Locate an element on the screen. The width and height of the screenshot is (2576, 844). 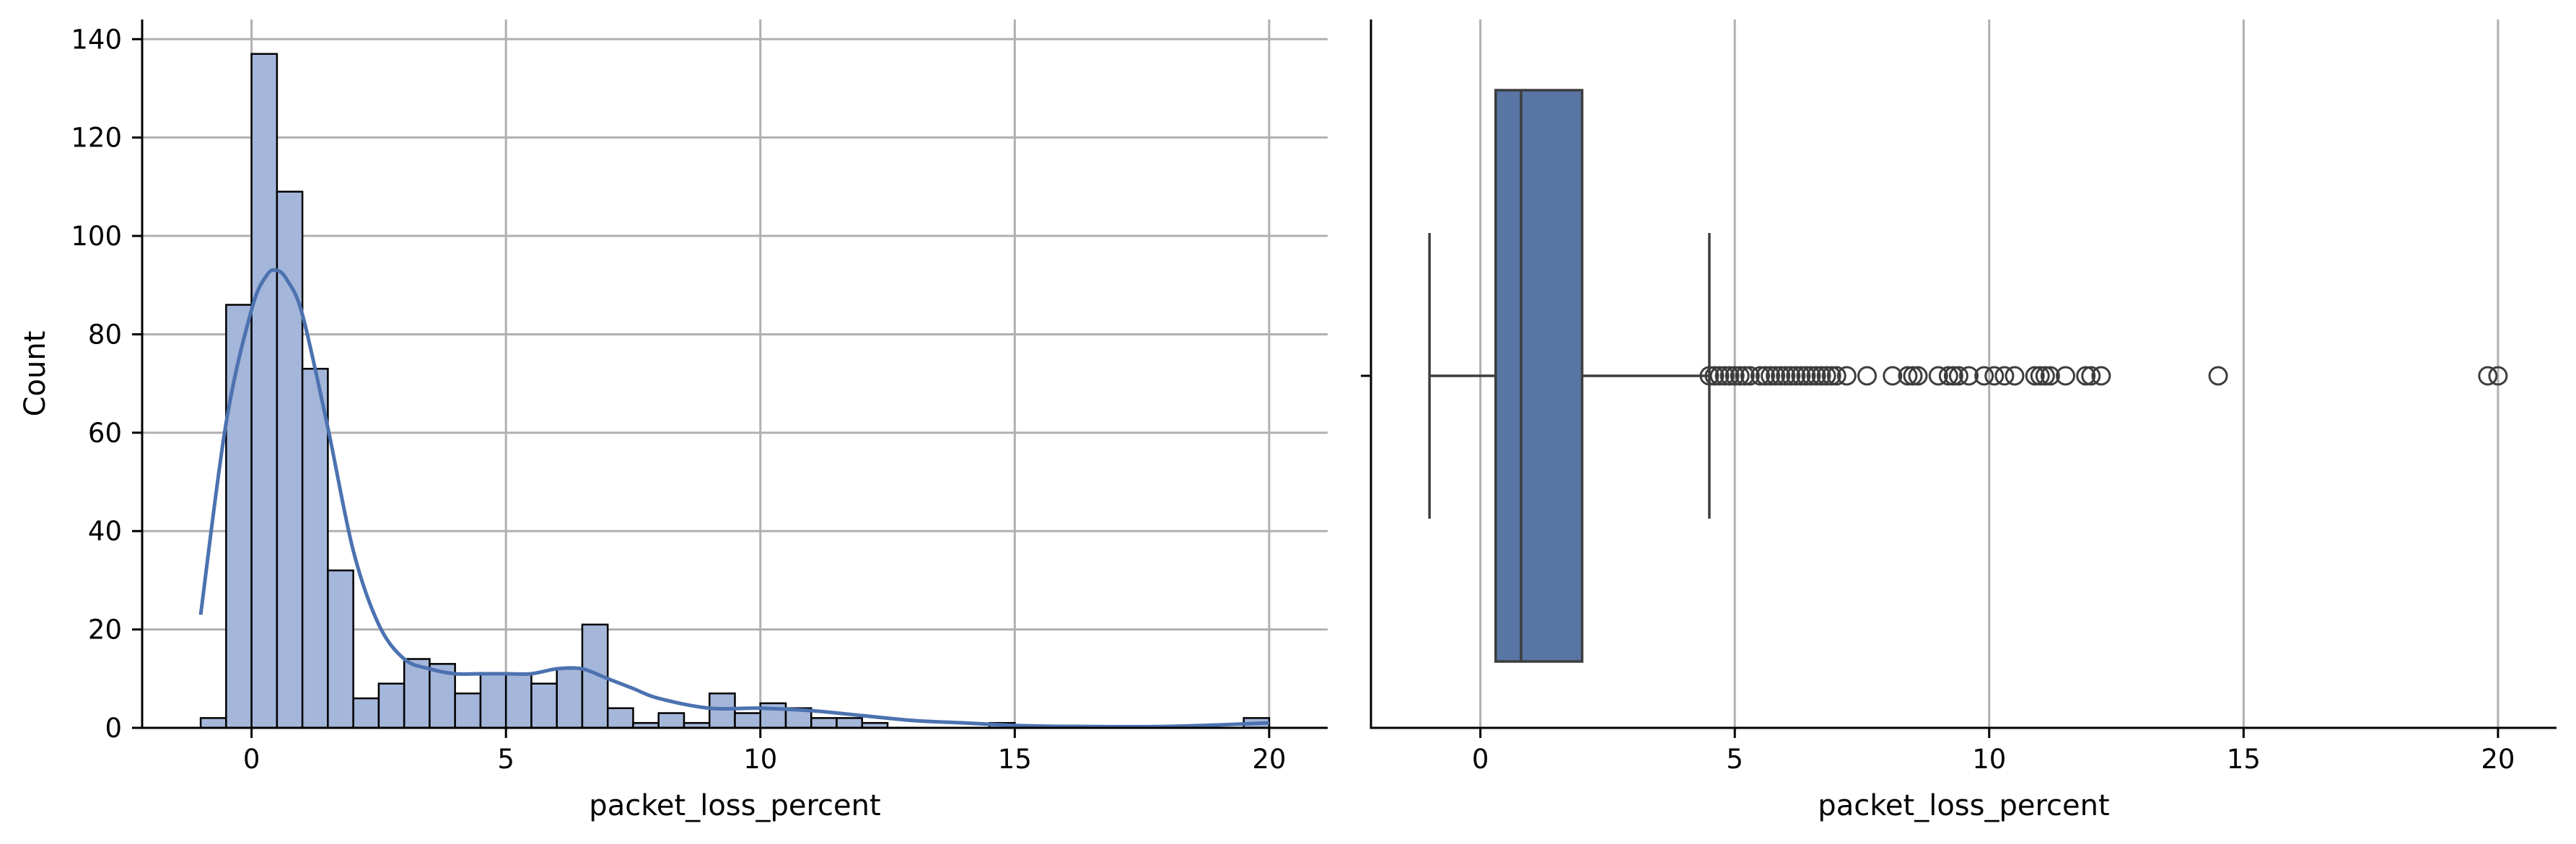
boxplot-body is located at coordinates (1569, 376).